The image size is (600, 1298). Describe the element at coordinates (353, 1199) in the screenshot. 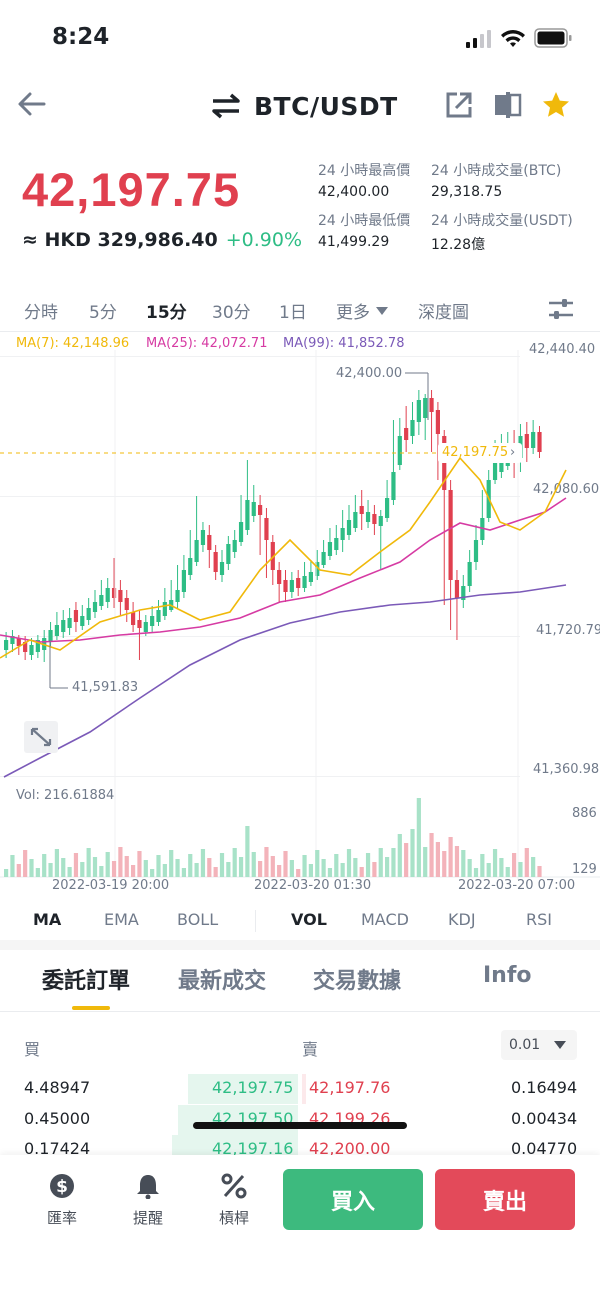

I see `buy-button: 買入` at that location.